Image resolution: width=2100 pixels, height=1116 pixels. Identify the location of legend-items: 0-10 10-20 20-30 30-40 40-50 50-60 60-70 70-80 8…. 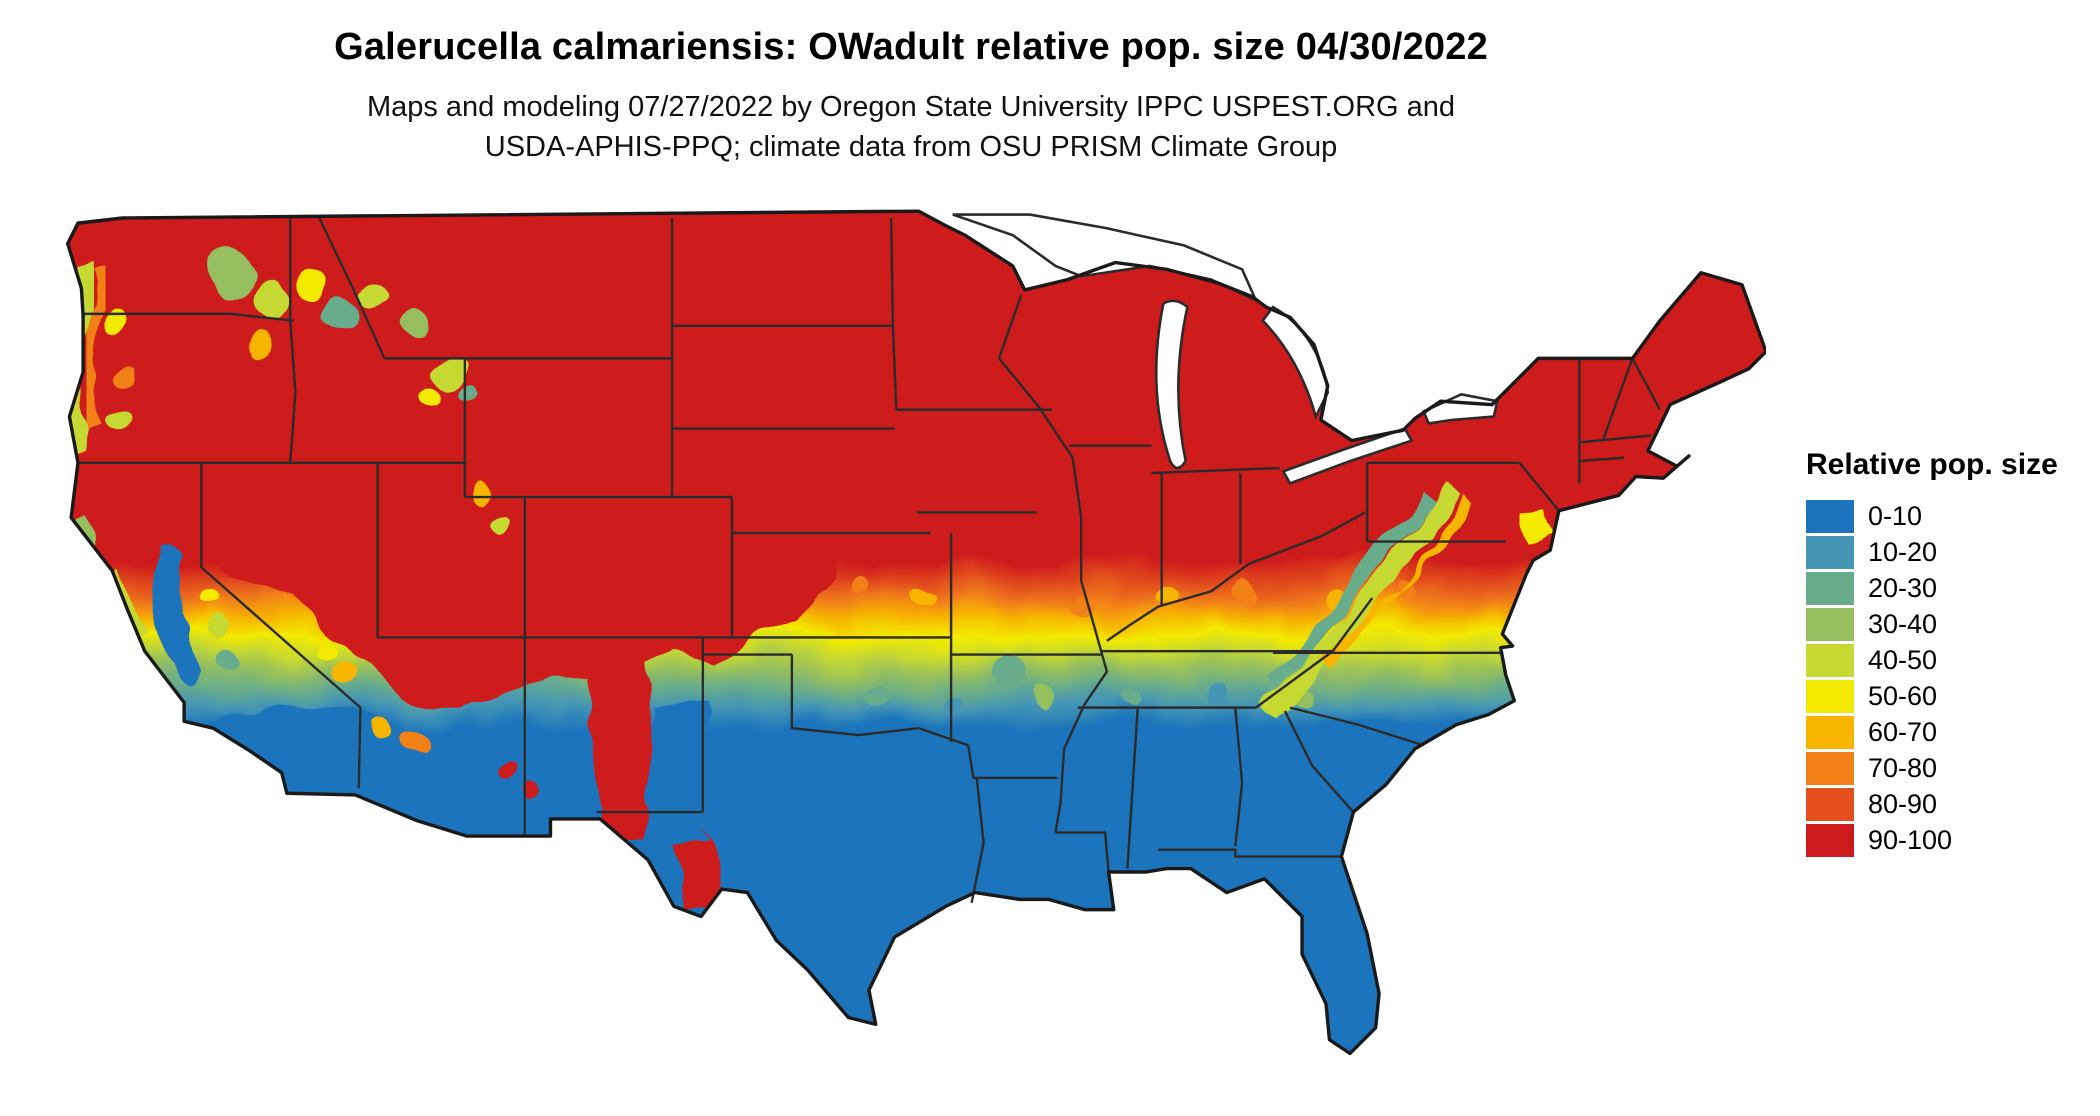
(1951, 678).